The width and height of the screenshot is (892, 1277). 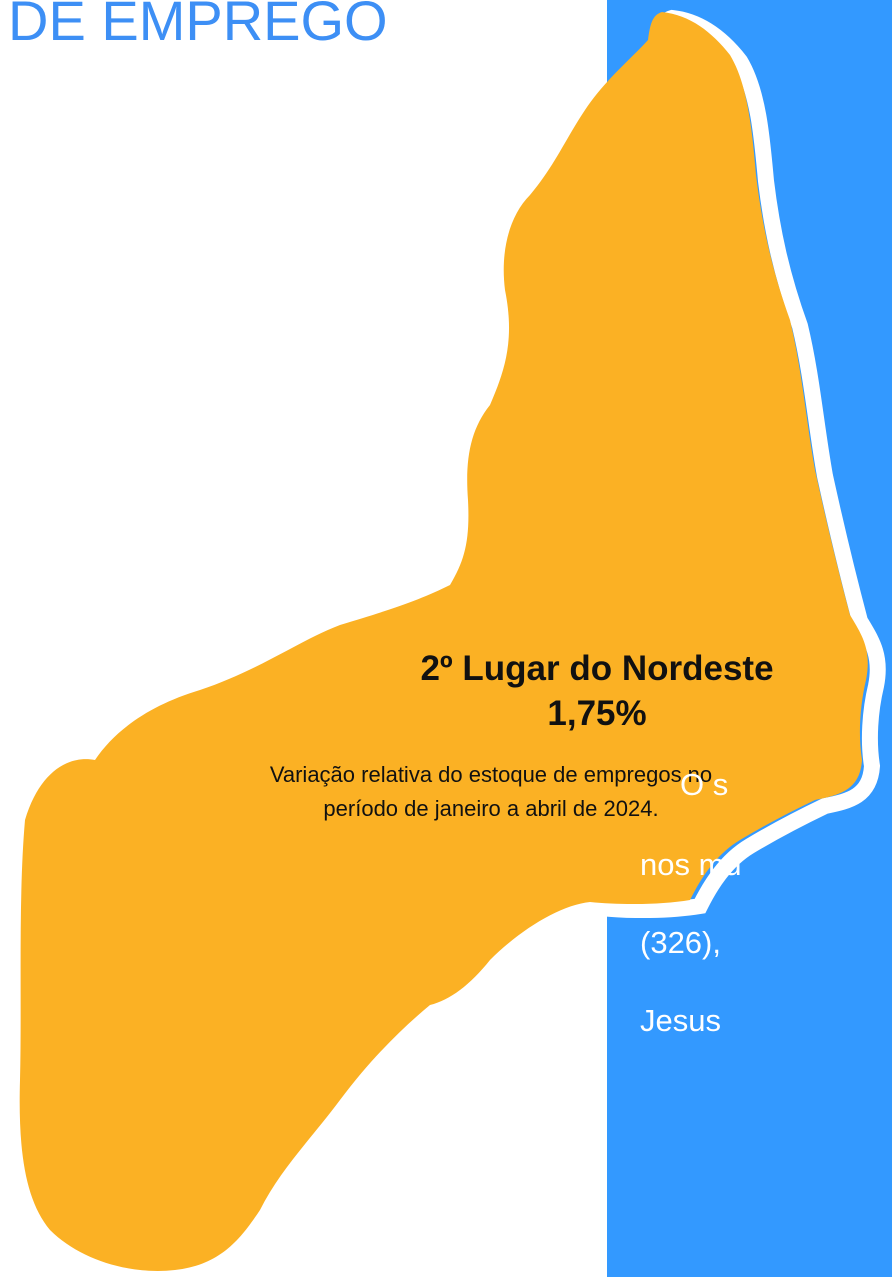 What do you see at coordinates (704, 784) in the screenshot?
I see `panel-line: O s` at bounding box center [704, 784].